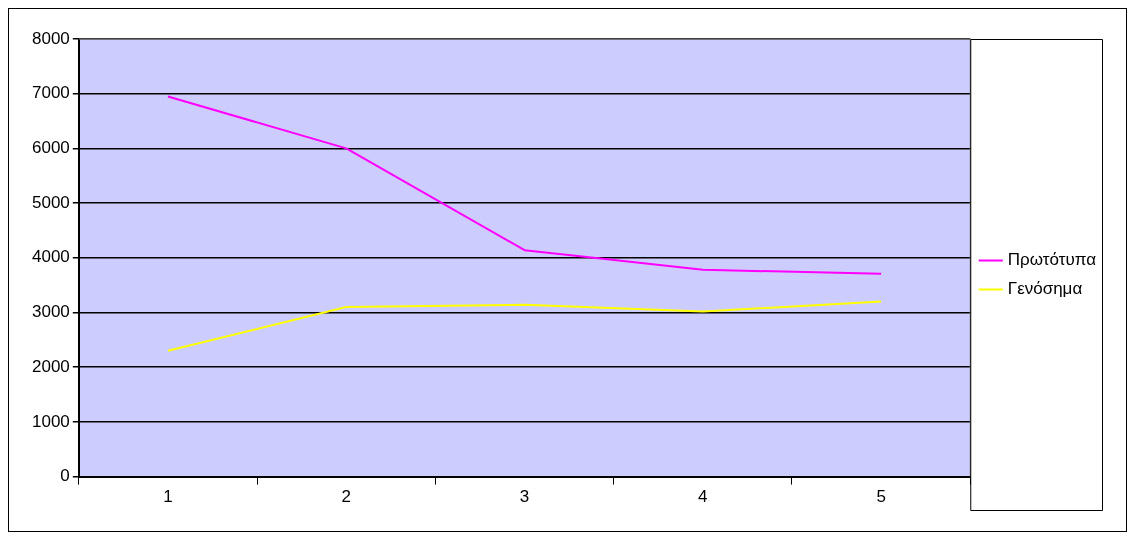 The width and height of the screenshot is (1135, 540). What do you see at coordinates (50, 421) in the screenshot?
I see `y-tick-label: 1000` at bounding box center [50, 421].